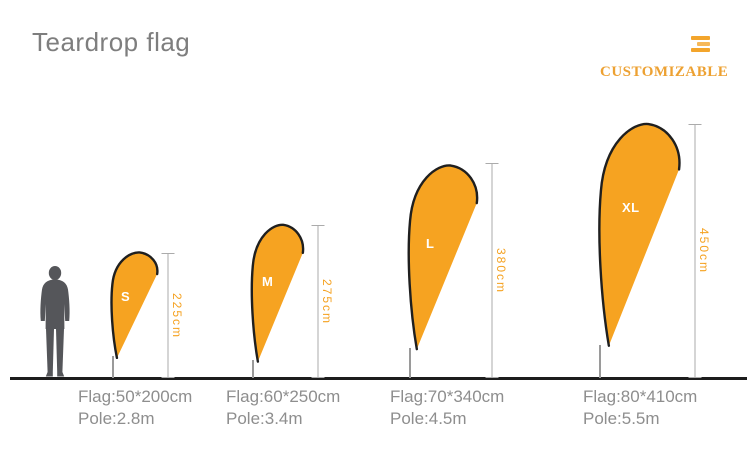  Describe the element at coordinates (264, 418) in the screenshot. I see `spec-pole-size-m: Pole:3.4m` at that location.